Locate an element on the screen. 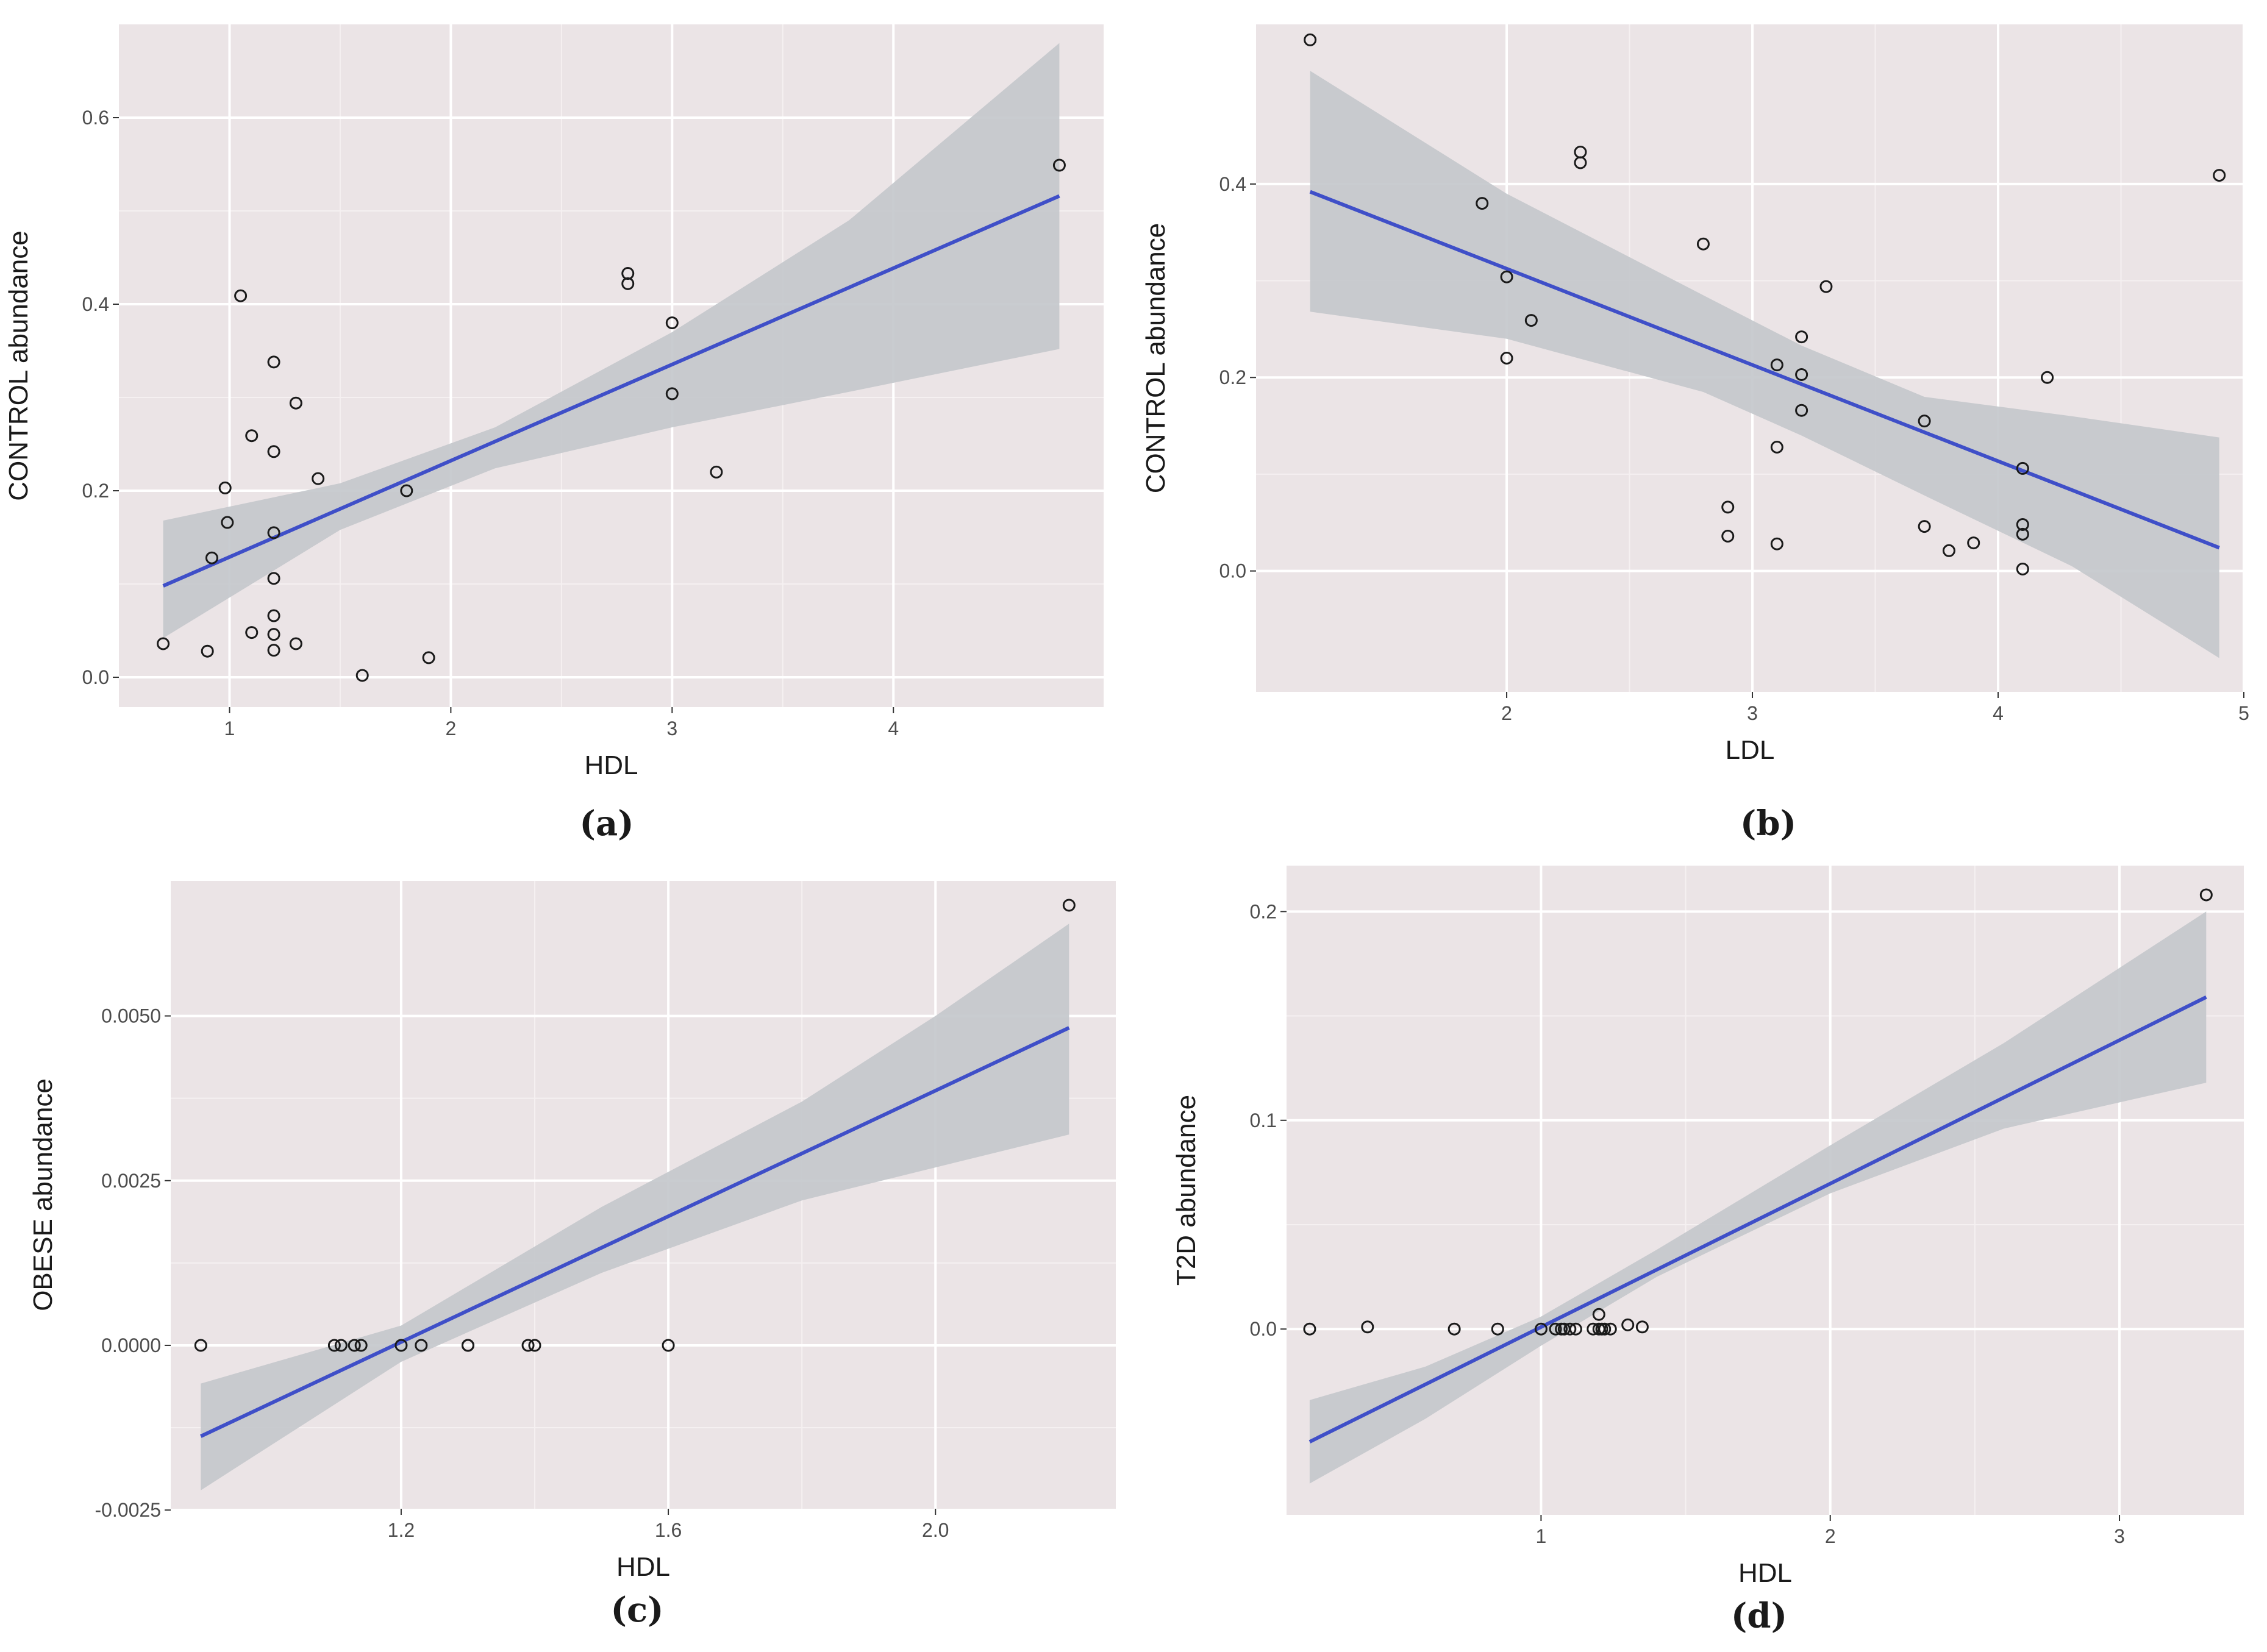 Image resolution: width=2267 pixels, height=1652 pixels. panel-d-xlabel: HDL is located at coordinates (1765, 1573).